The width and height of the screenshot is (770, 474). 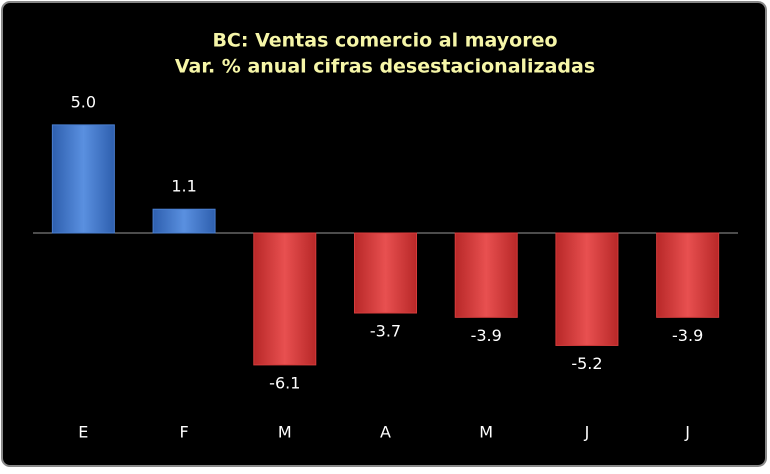 What do you see at coordinates (384, 41) in the screenshot?
I see `chart-title: BC: Ventas comercio al mayoreo` at bounding box center [384, 41].